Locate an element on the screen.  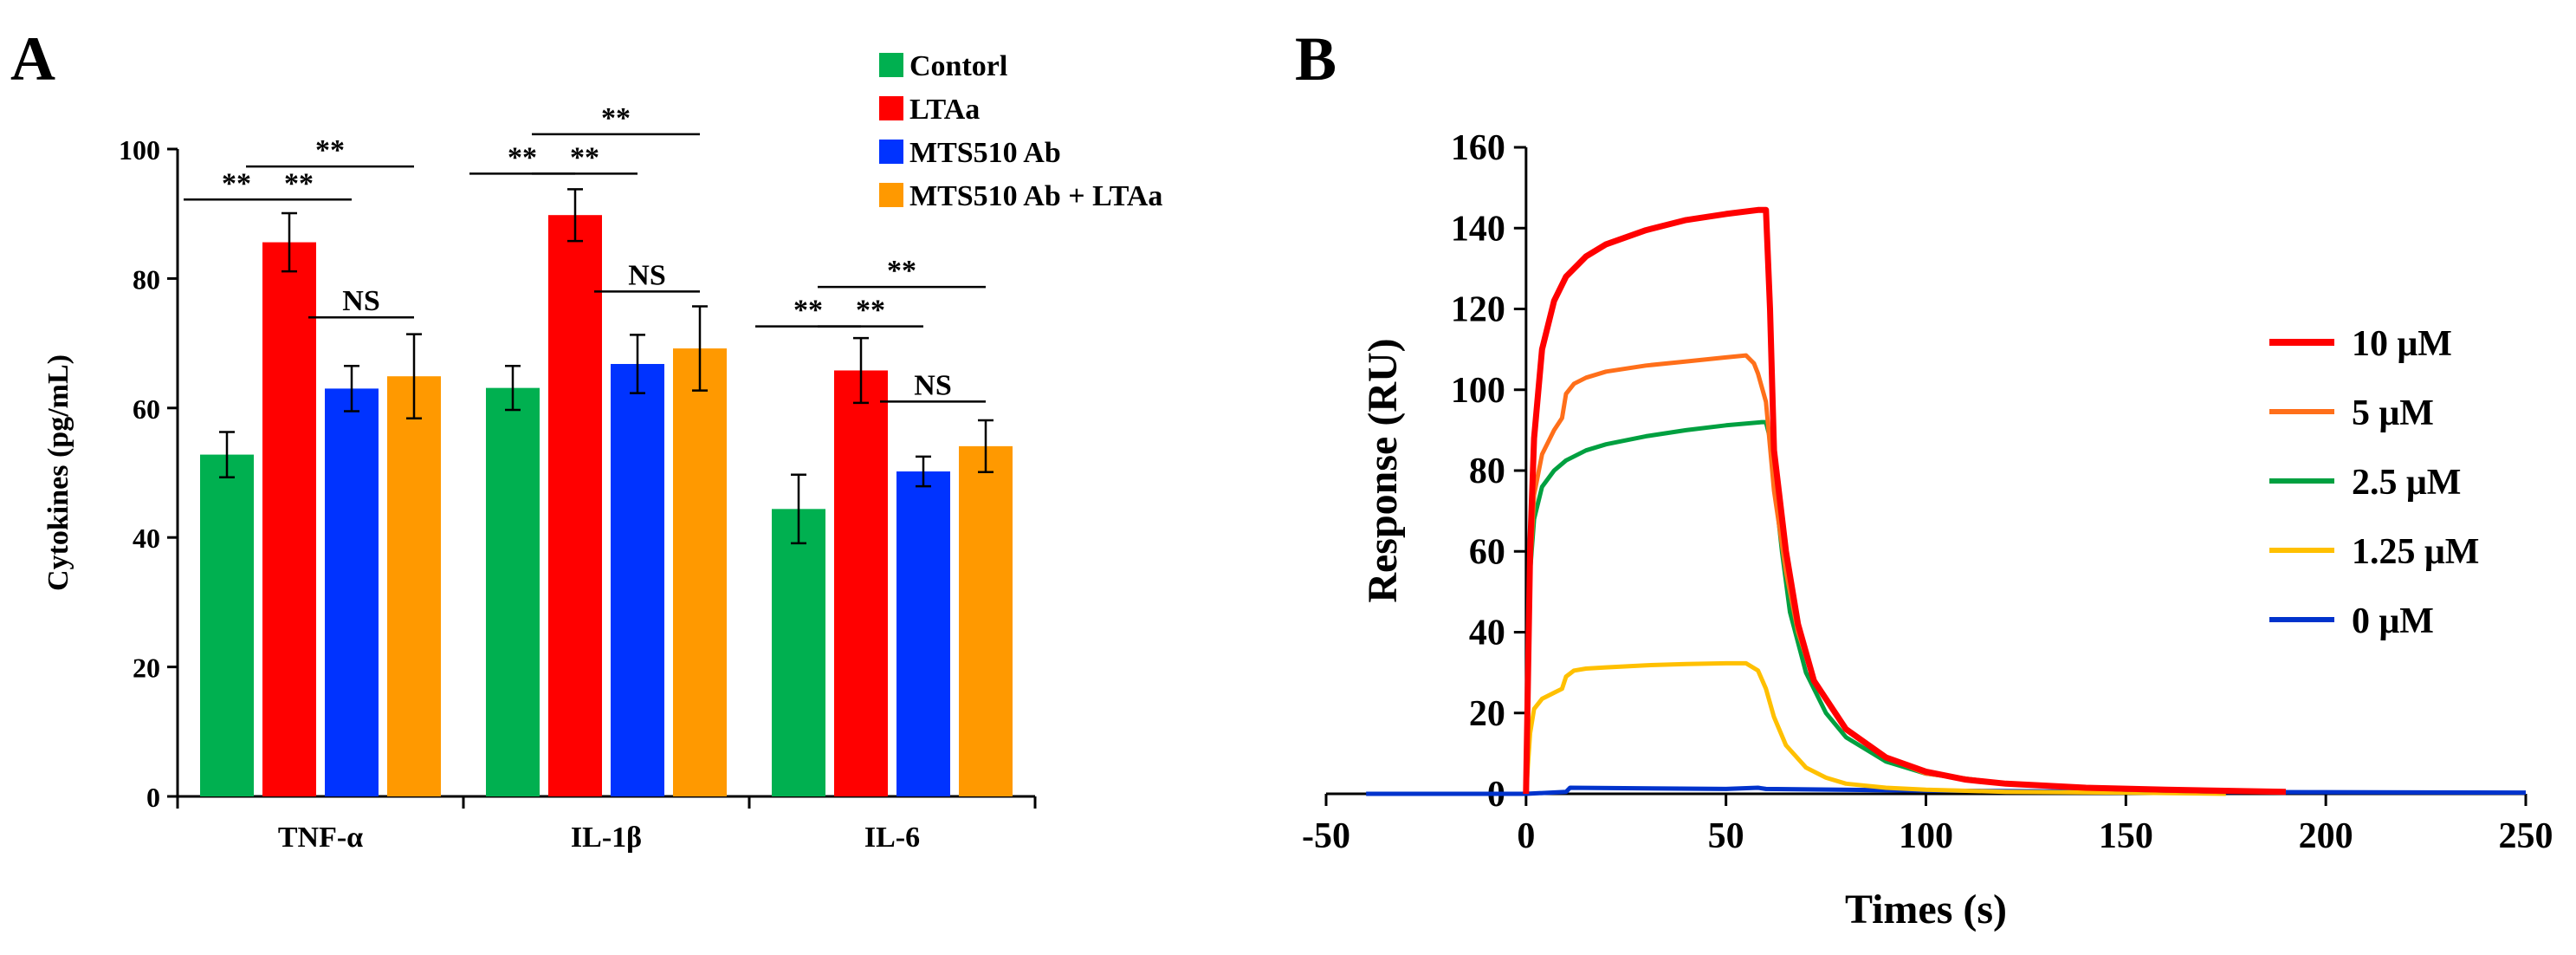
x-axis-title: Times (s) is located at coordinates (1926, 909).